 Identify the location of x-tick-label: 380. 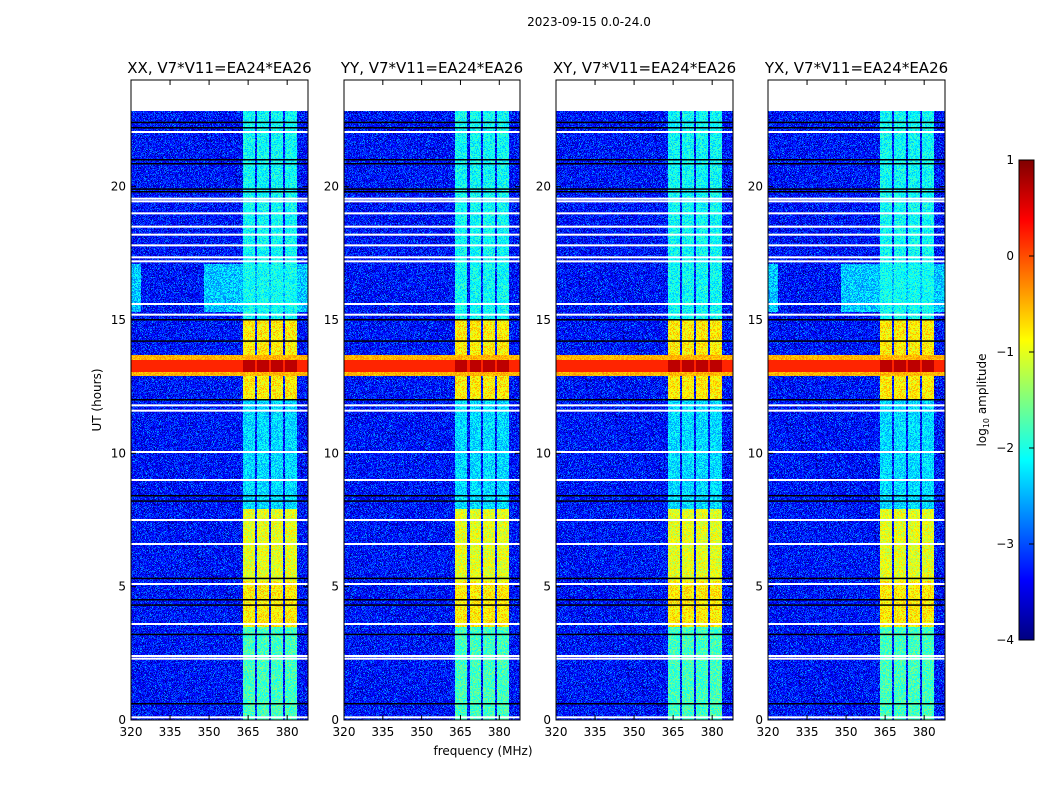
(287, 732).